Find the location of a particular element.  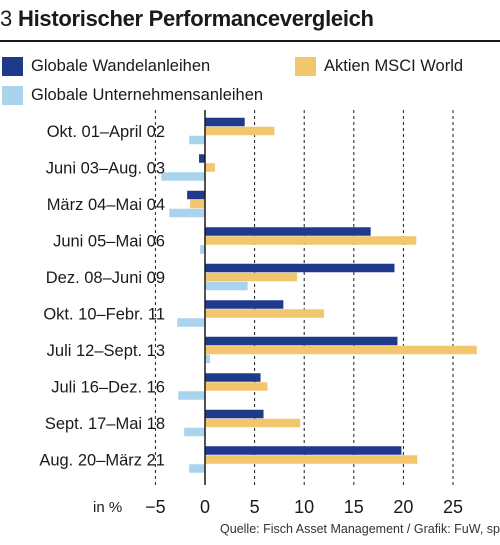

legend-item-wandelanleihen: Globale Wandelanleihen is located at coordinates (106, 66).